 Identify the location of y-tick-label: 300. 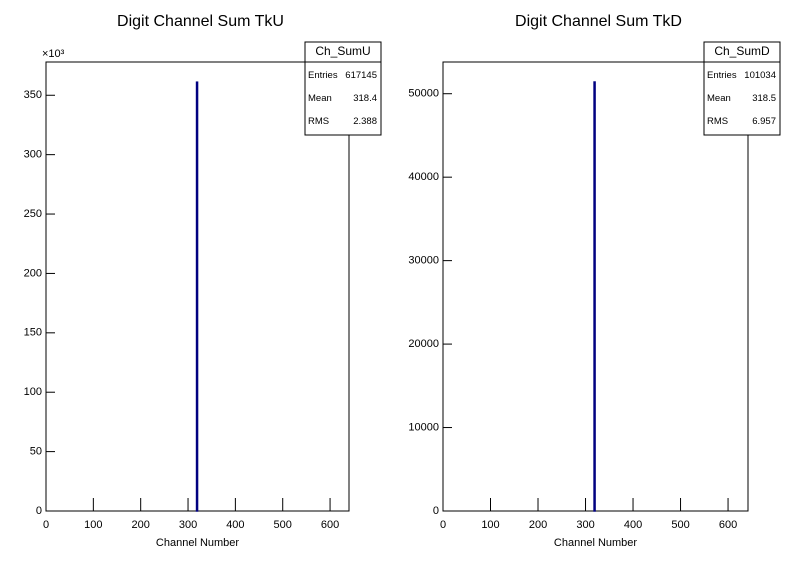
(33, 155).